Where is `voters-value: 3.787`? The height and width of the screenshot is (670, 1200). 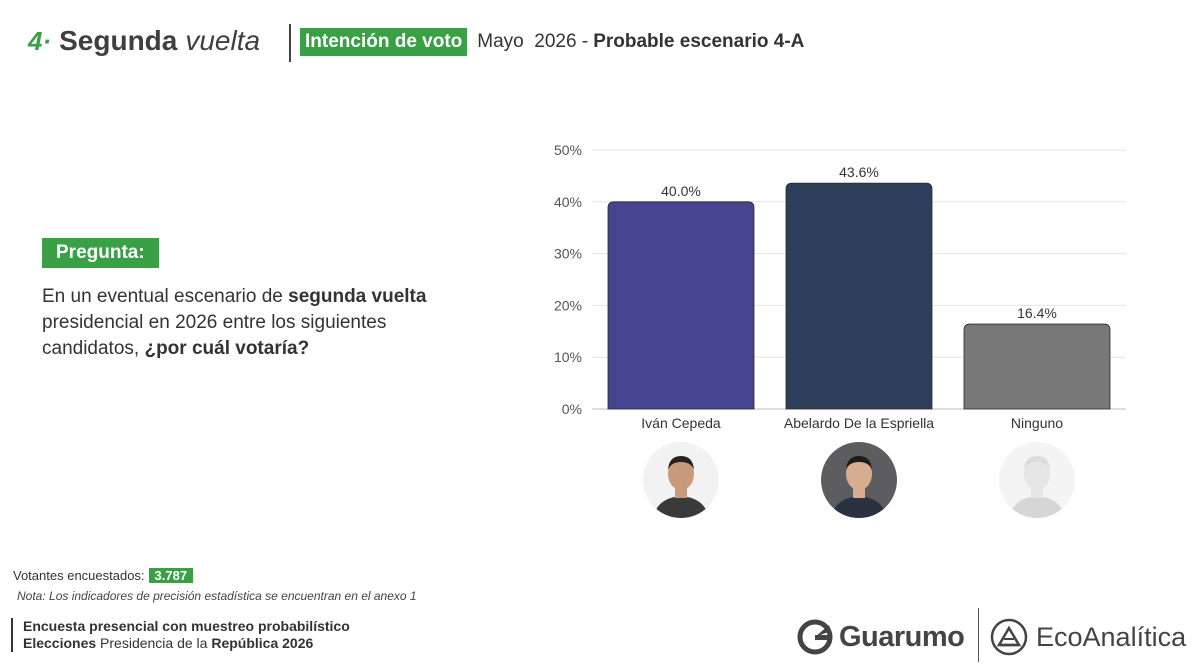 voters-value: 3.787 is located at coordinates (171, 575).